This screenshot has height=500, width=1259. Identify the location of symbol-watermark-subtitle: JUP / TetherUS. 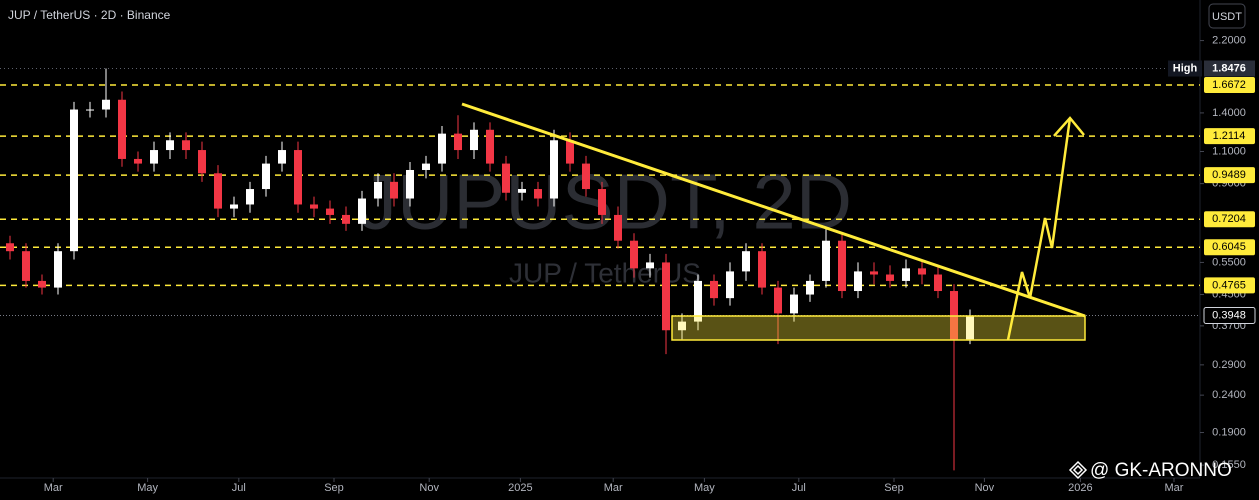
(605, 272).